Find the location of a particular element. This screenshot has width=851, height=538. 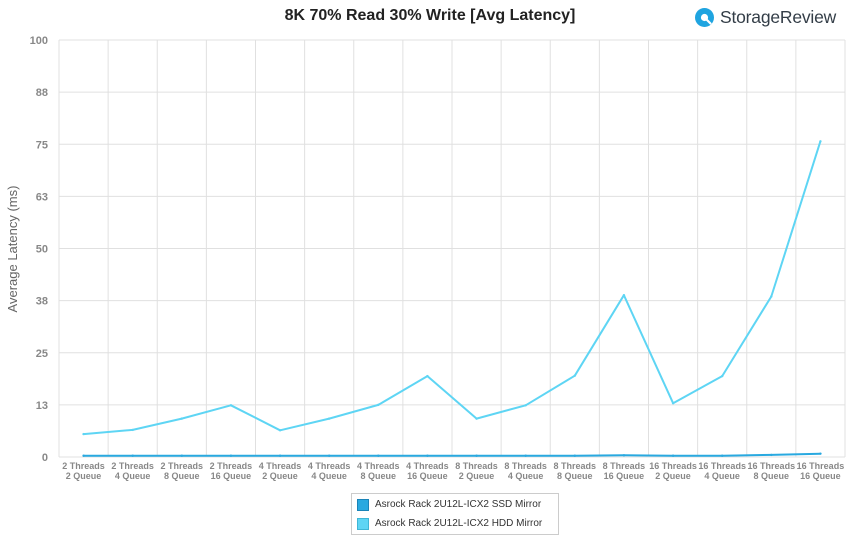

y-tick-label: 50 is located at coordinates (42, 250).